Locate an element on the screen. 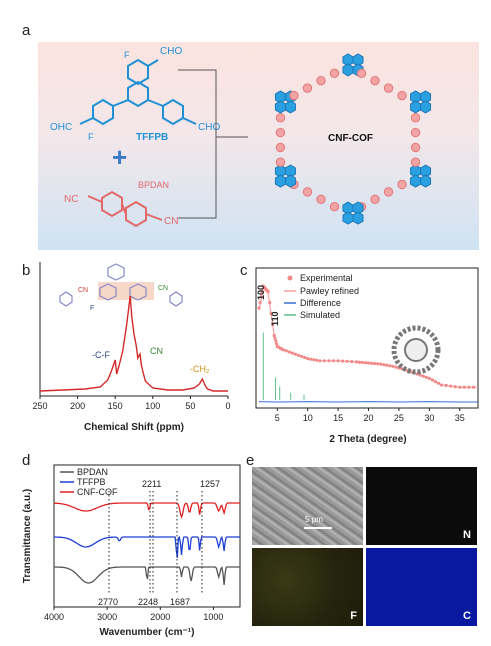  b-xlabel: Chemical Shift (ppm) is located at coordinates (134, 427).